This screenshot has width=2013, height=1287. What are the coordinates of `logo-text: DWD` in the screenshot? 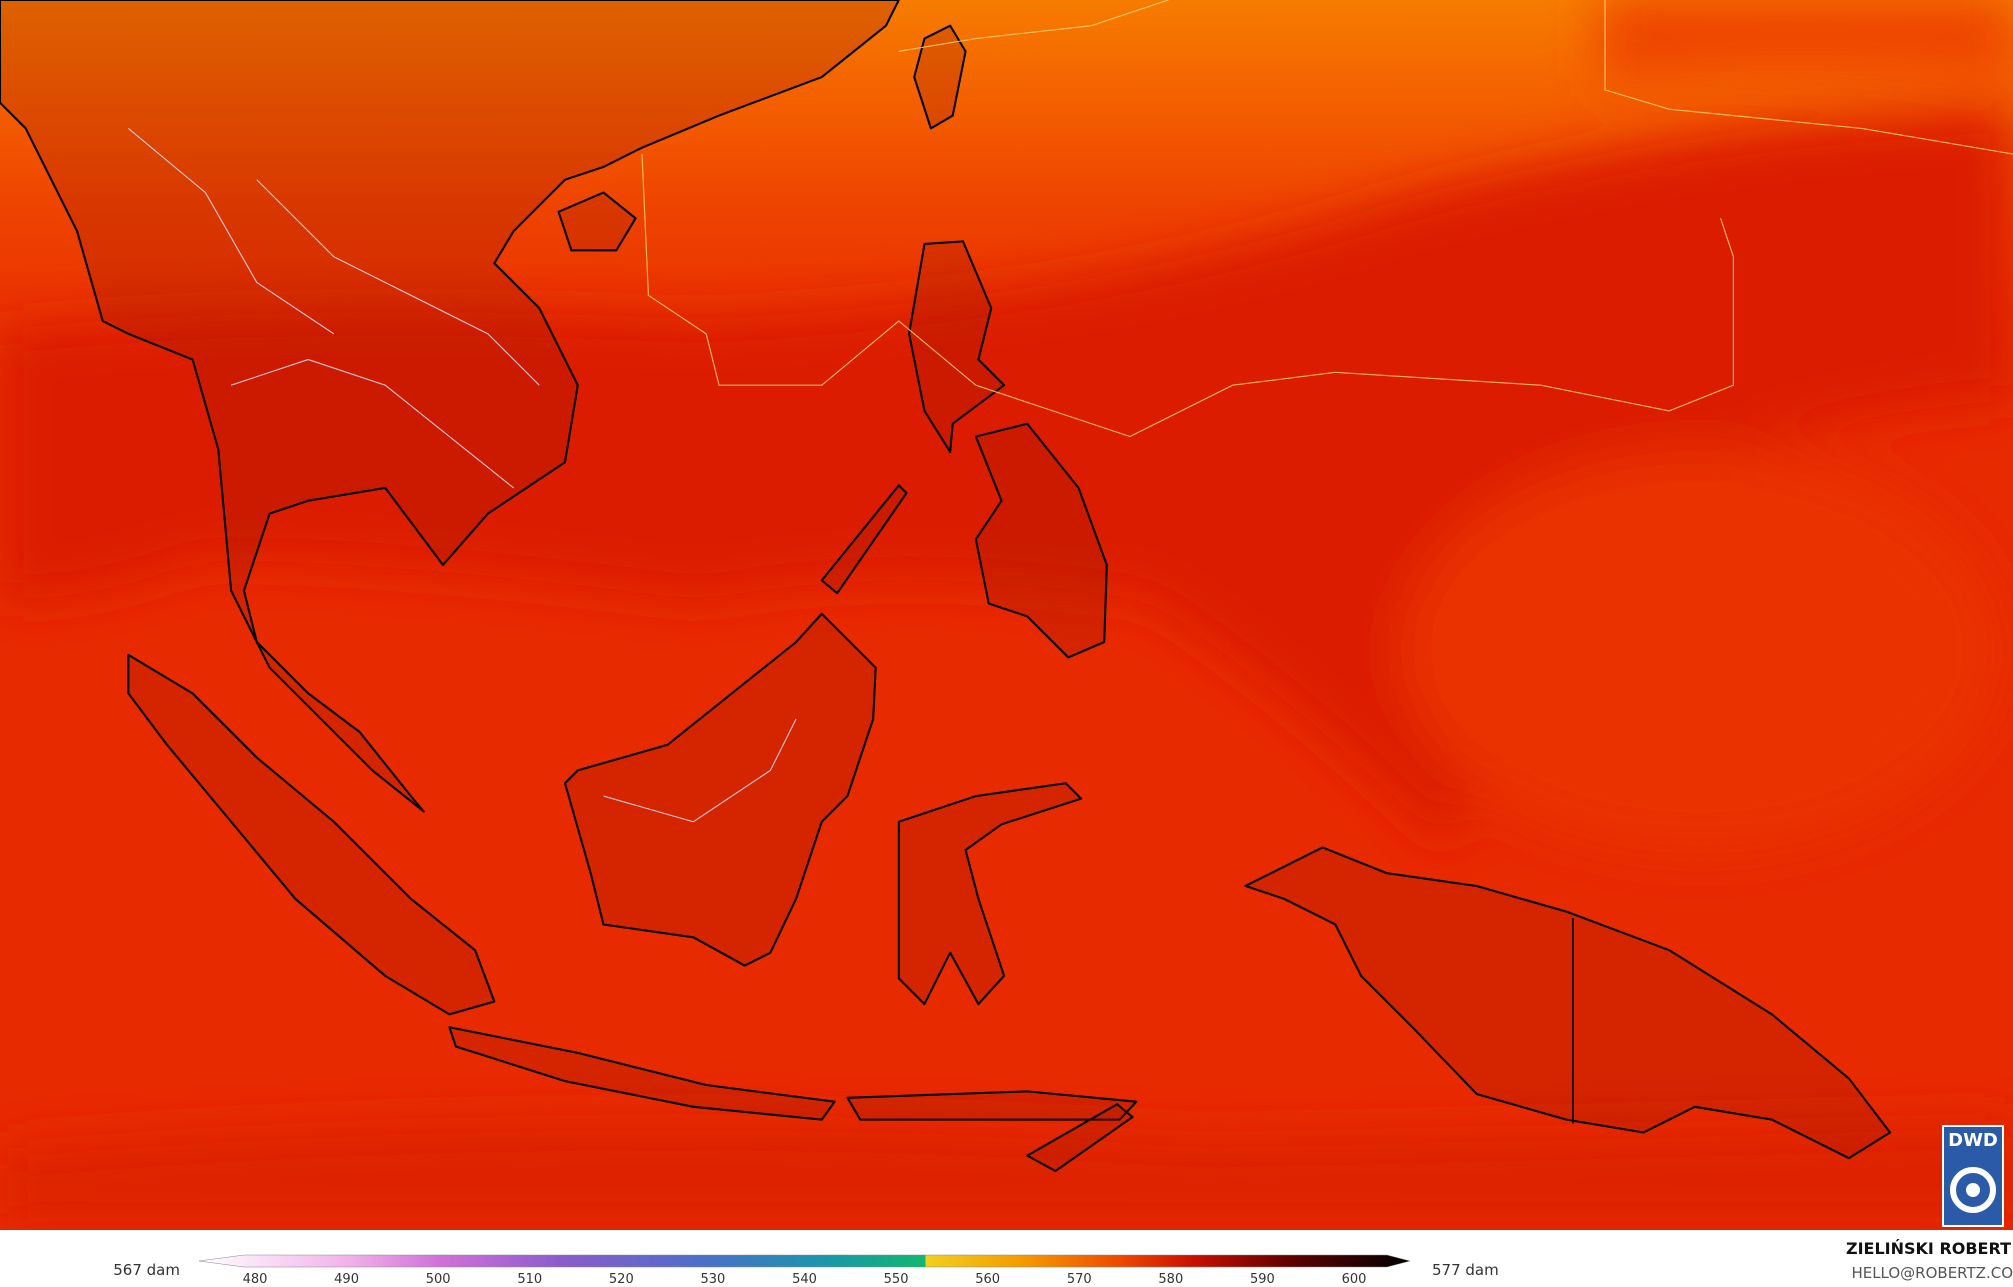 It's located at (1973, 1140).